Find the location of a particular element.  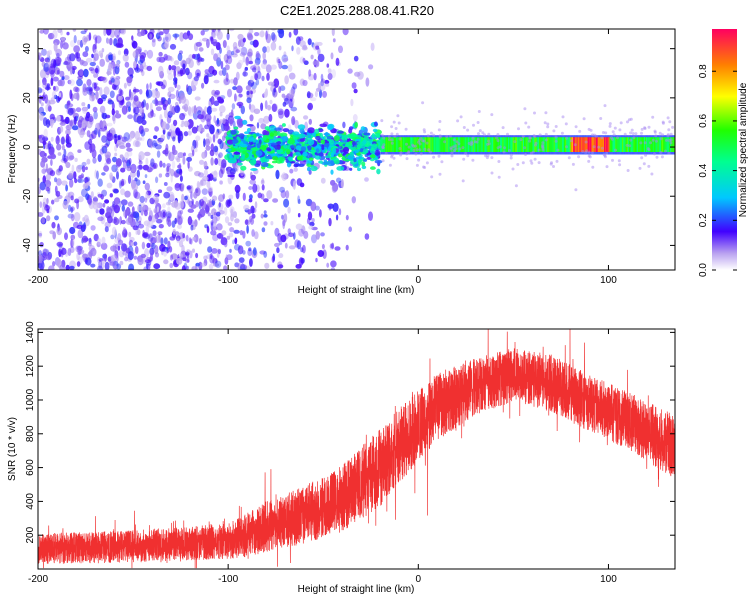

colorbar-ticks: 0.0 0.2 0.4 0.6 0.8 is located at coordinates (717, 170).